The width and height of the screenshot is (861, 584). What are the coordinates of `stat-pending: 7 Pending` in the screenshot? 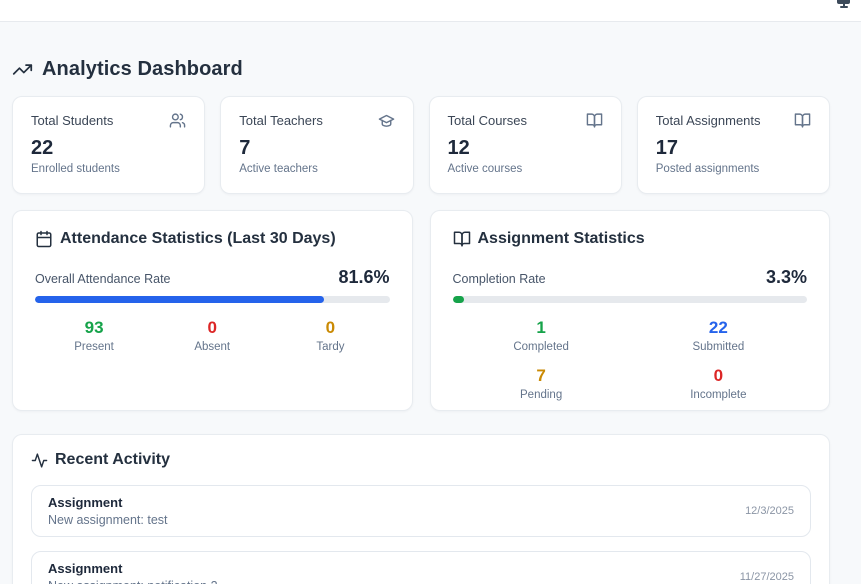 It's located at (541, 383).